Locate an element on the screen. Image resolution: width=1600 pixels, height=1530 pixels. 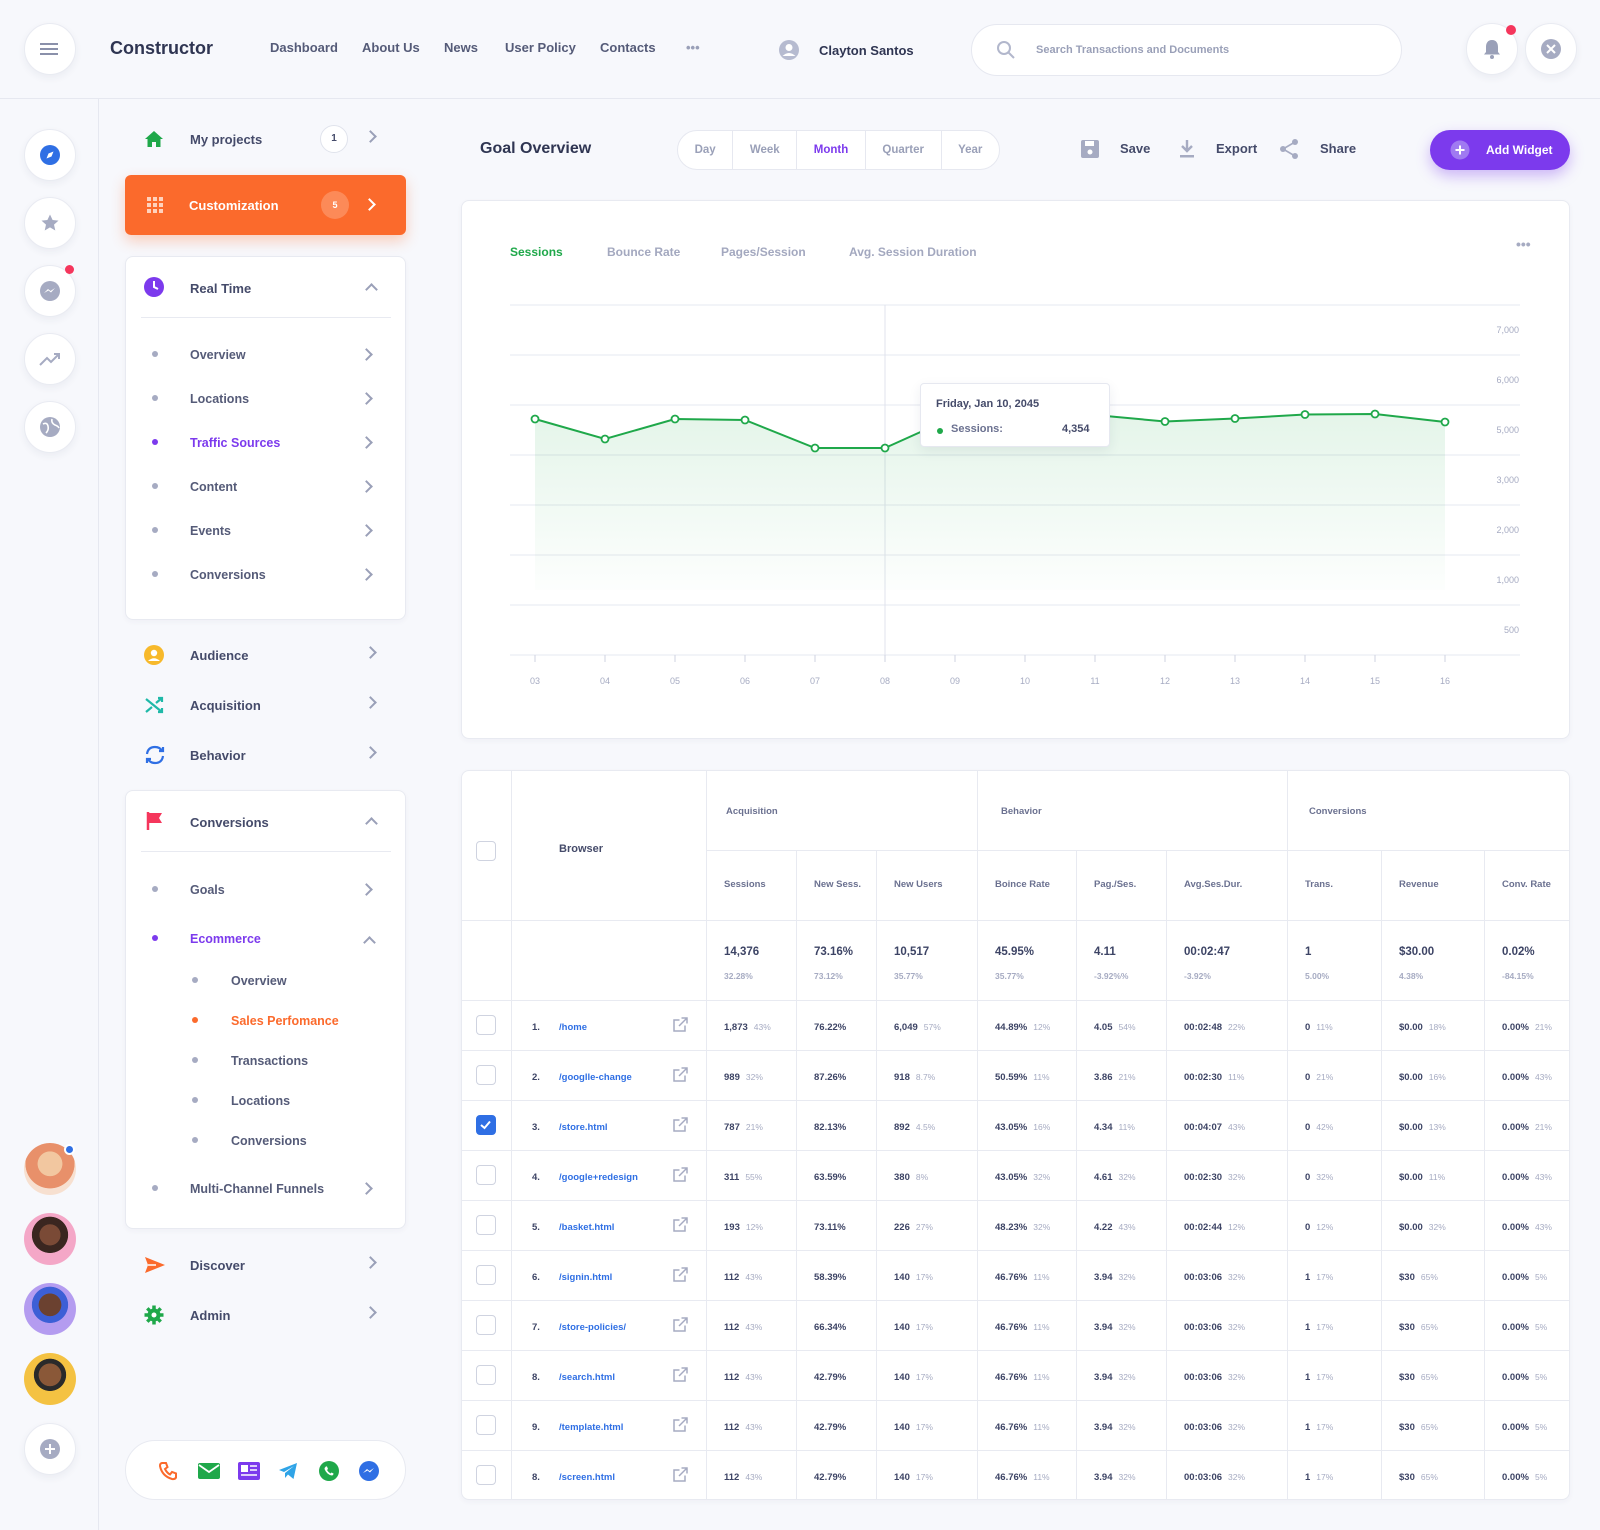
page-link: /search.html is located at coordinates (587, 1377).